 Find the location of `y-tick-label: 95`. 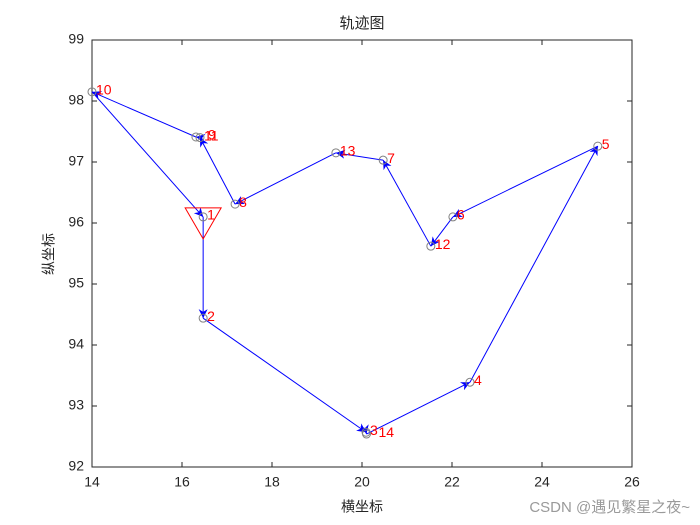

y-tick-label: 95 is located at coordinates (76, 283).